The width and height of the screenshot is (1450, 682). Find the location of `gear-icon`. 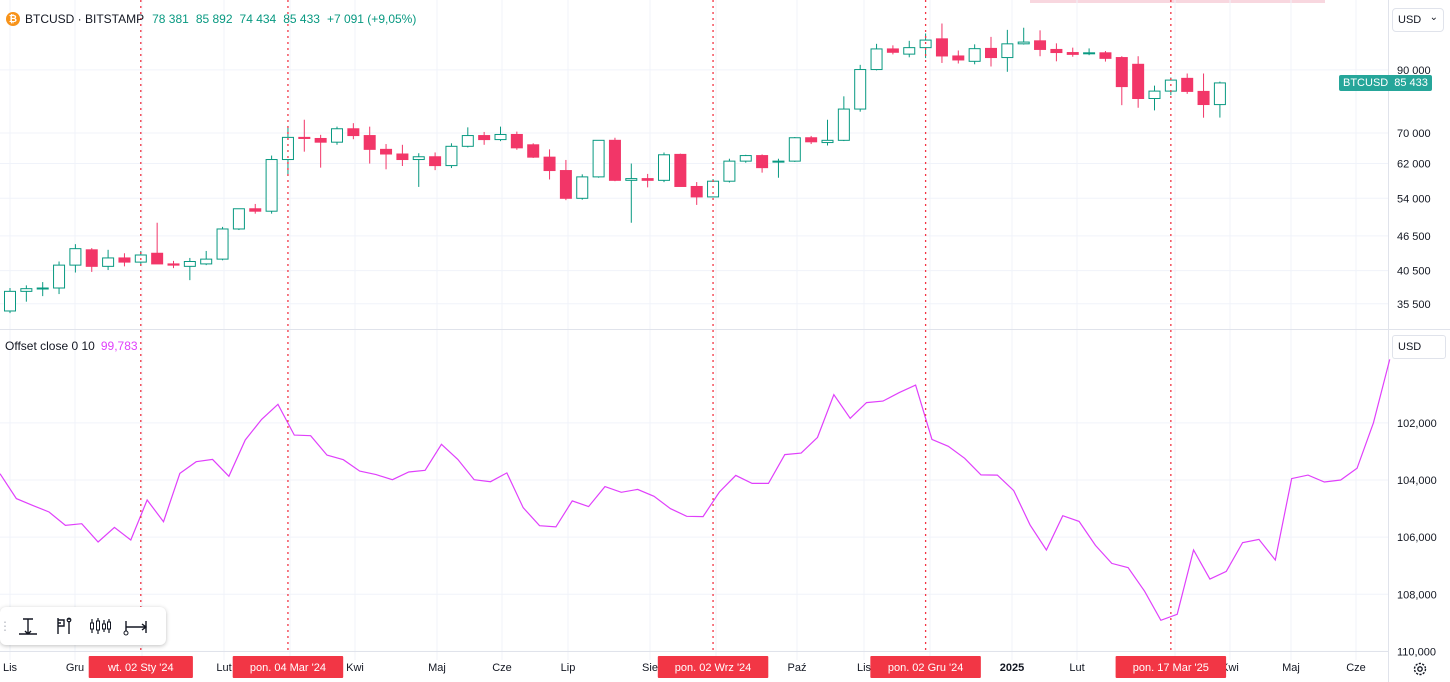

gear-icon is located at coordinates (1420, 669).